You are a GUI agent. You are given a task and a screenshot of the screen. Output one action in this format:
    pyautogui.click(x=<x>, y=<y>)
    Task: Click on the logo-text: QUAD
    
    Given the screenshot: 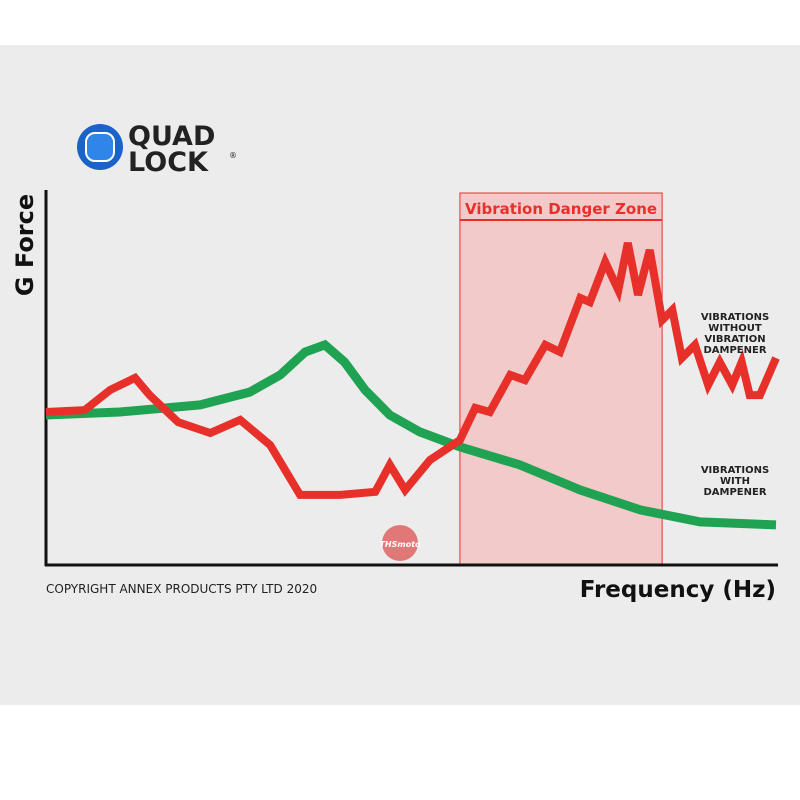 What is the action you would take?
    pyautogui.click(x=171, y=136)
    